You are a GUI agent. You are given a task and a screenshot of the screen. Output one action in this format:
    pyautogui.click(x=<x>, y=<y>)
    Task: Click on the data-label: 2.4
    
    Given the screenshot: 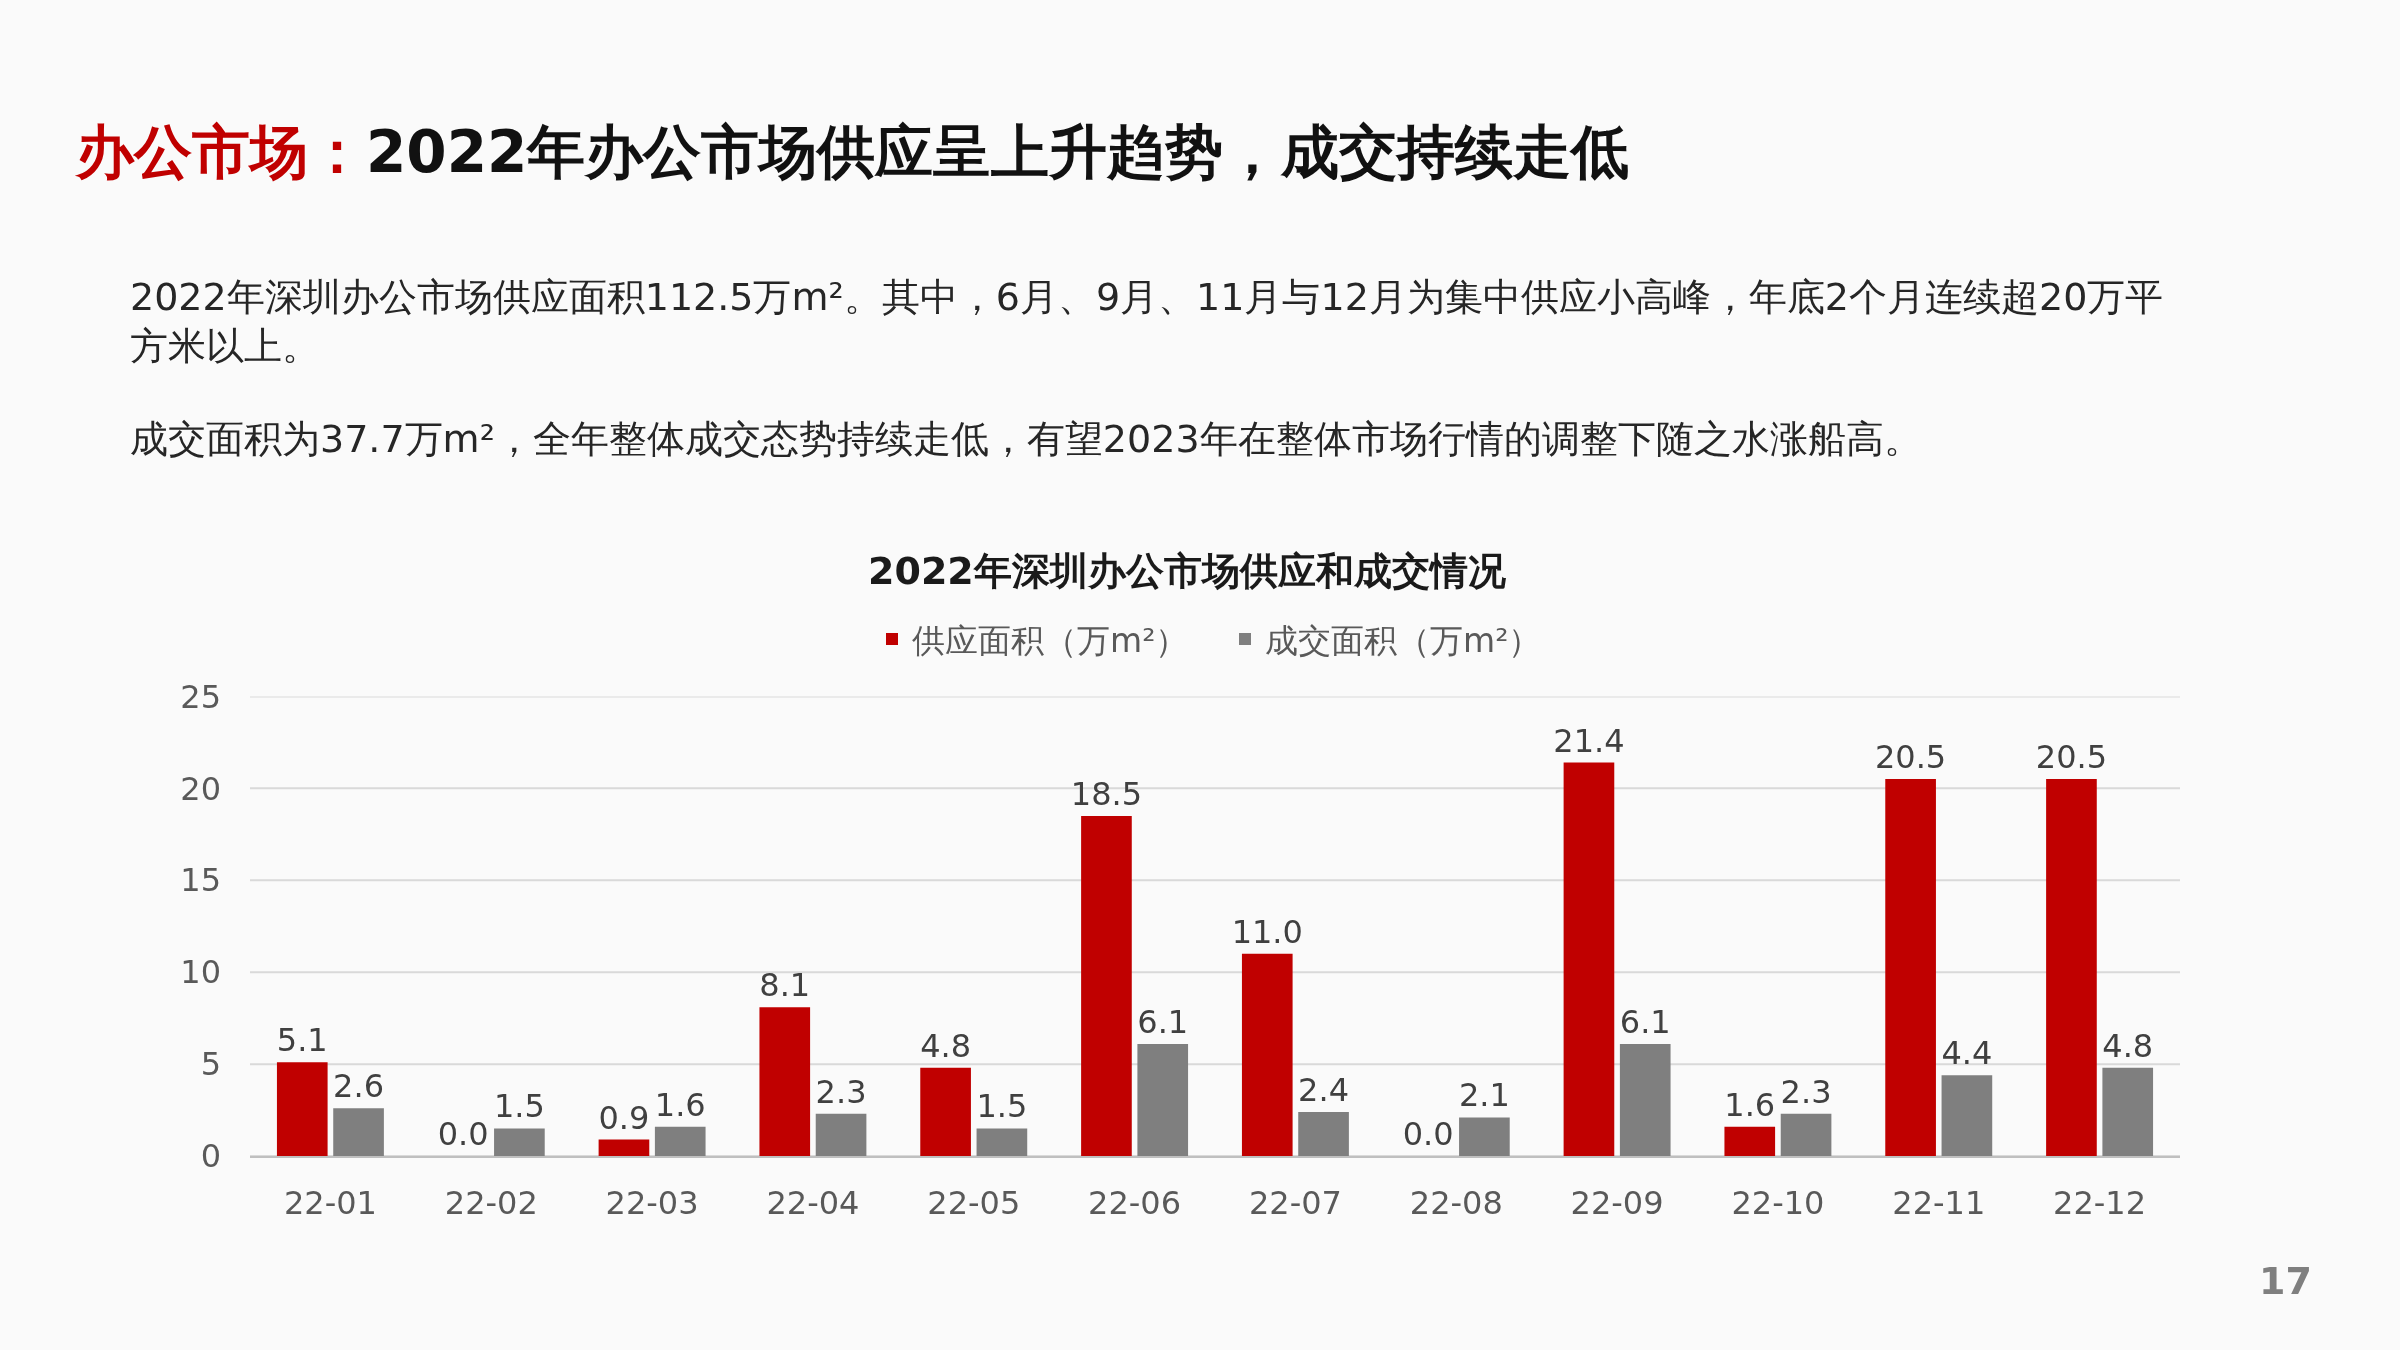 What is the action you would take?
    pyautogui.click(x=1324, y=1089)
    